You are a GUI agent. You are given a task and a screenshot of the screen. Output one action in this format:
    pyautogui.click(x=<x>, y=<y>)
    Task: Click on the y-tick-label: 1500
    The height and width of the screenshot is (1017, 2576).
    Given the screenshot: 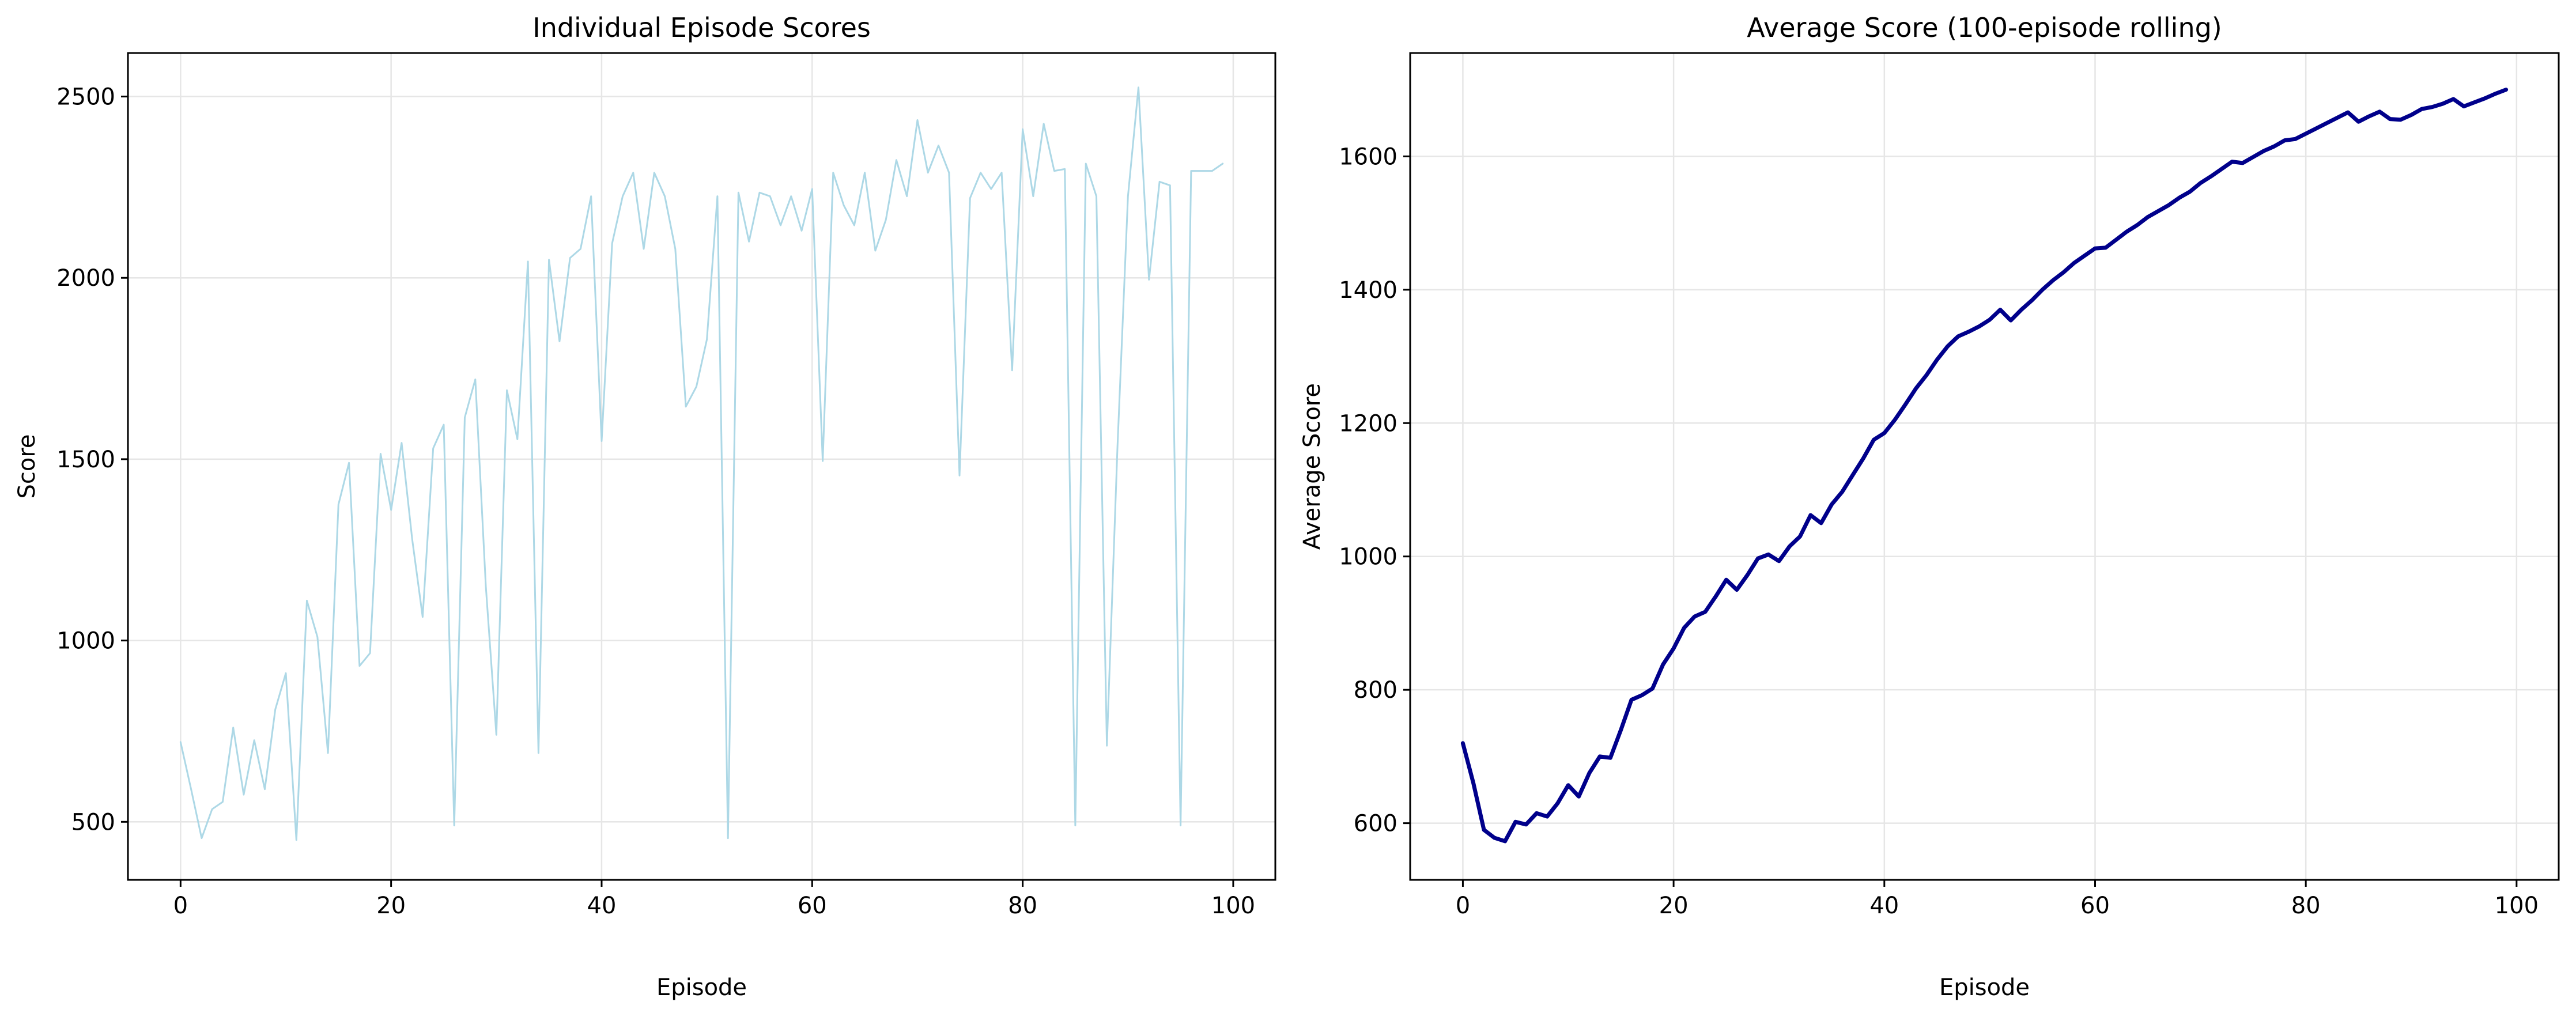 What is the action you would take?
    pyautogui.click(x=85, y=460)
    